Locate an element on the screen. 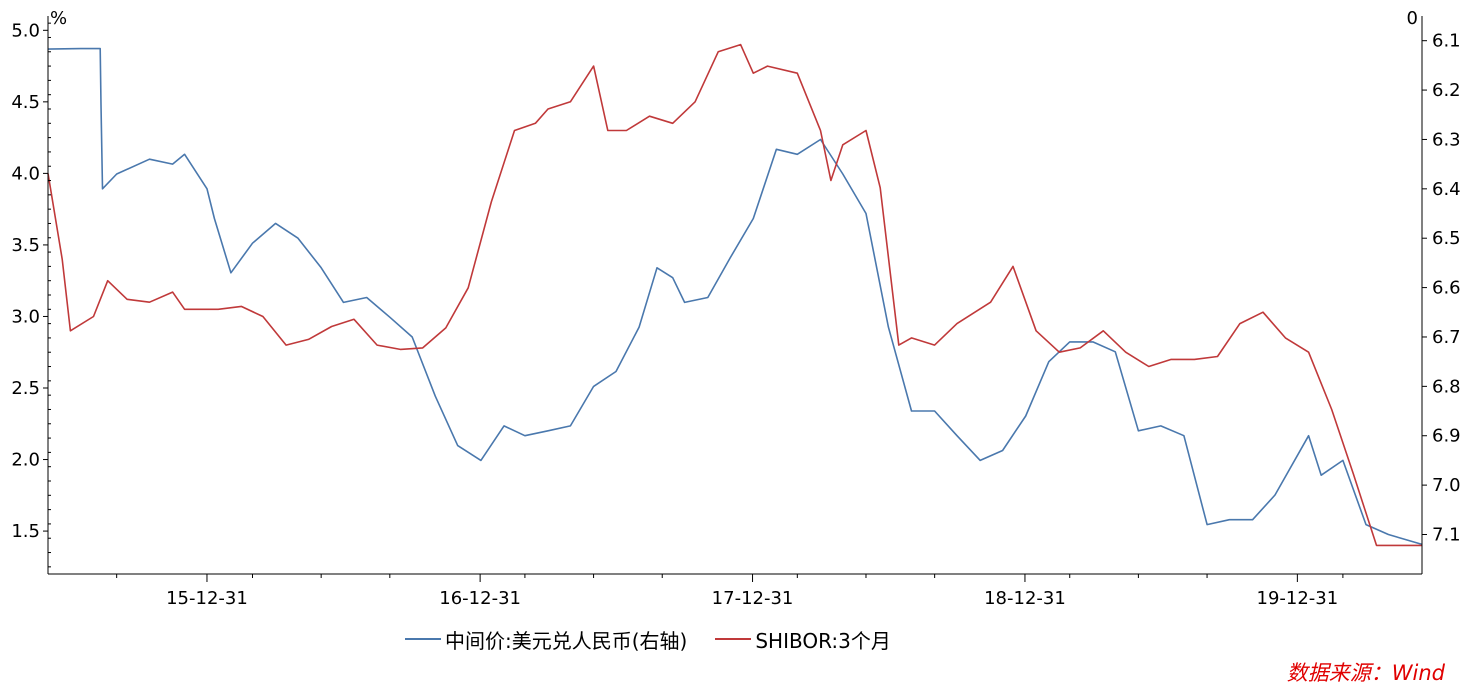 Image resolution: width=1467 pixels, height=689 pixels. x-tick-label: 16-12-31 is located at coordinates (480, 598).